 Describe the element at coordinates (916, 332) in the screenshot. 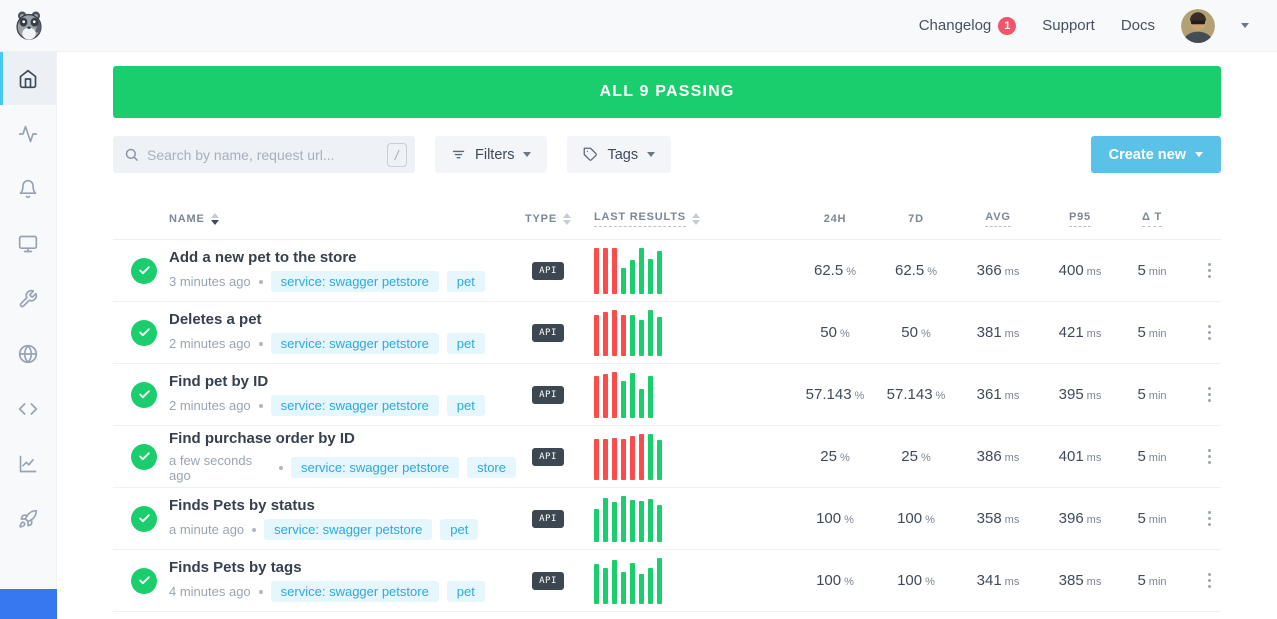

I see `success-ratio-7d: 50%` at that location.